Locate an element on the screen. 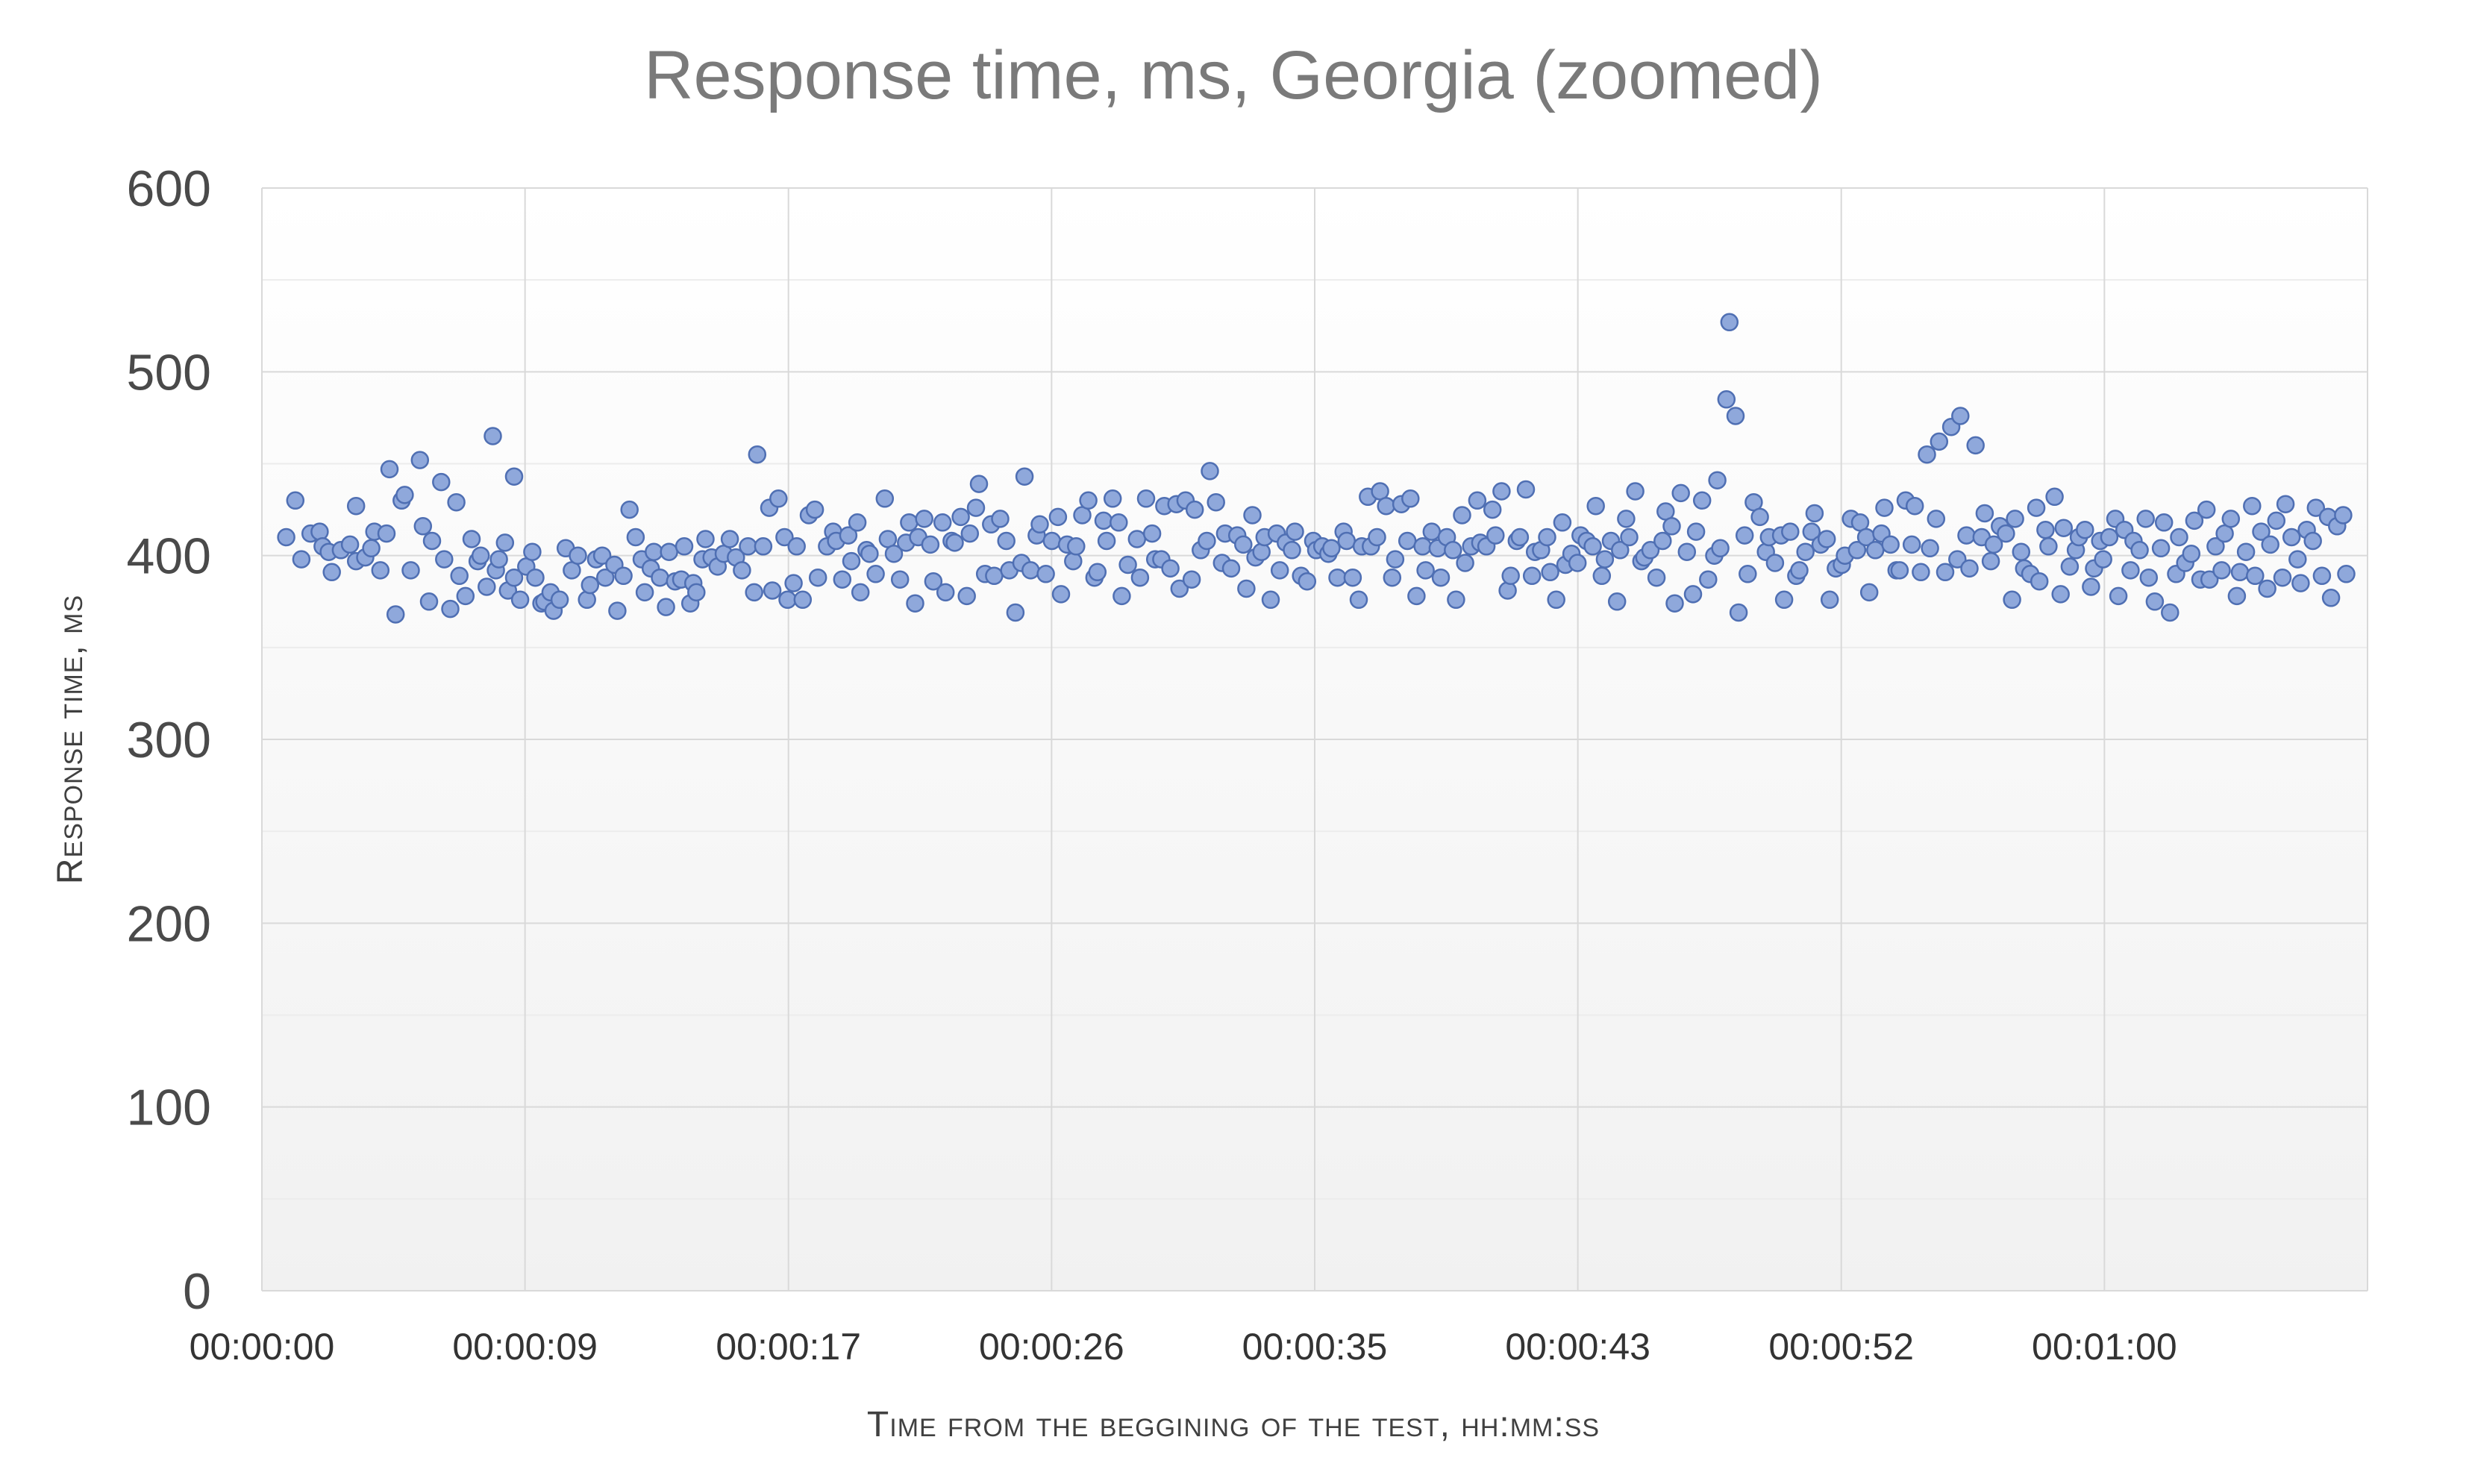 This screenshot has height=1484, width=2469. y-axis-label: Response time, ms is located at coordinates (70, 739).